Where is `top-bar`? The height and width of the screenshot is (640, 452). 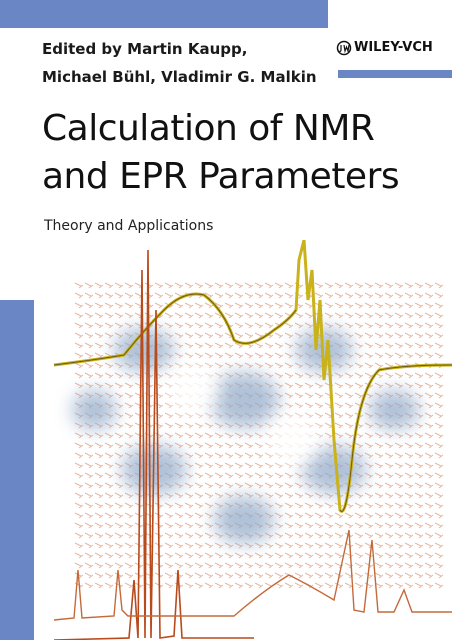
top-bar is located at coordinates (164, 14).